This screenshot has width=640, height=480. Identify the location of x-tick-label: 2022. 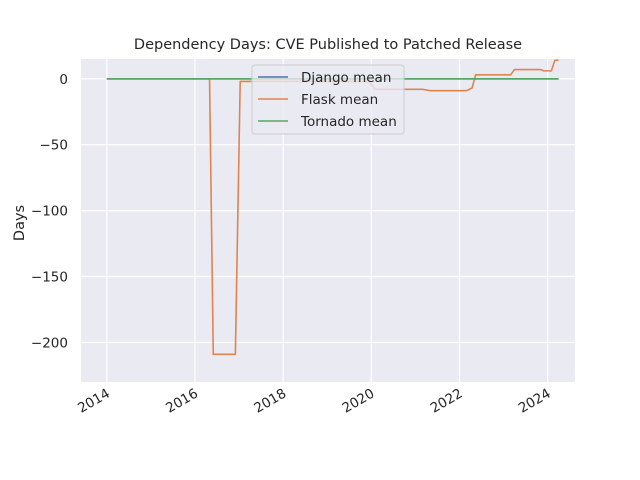
(447, 401).